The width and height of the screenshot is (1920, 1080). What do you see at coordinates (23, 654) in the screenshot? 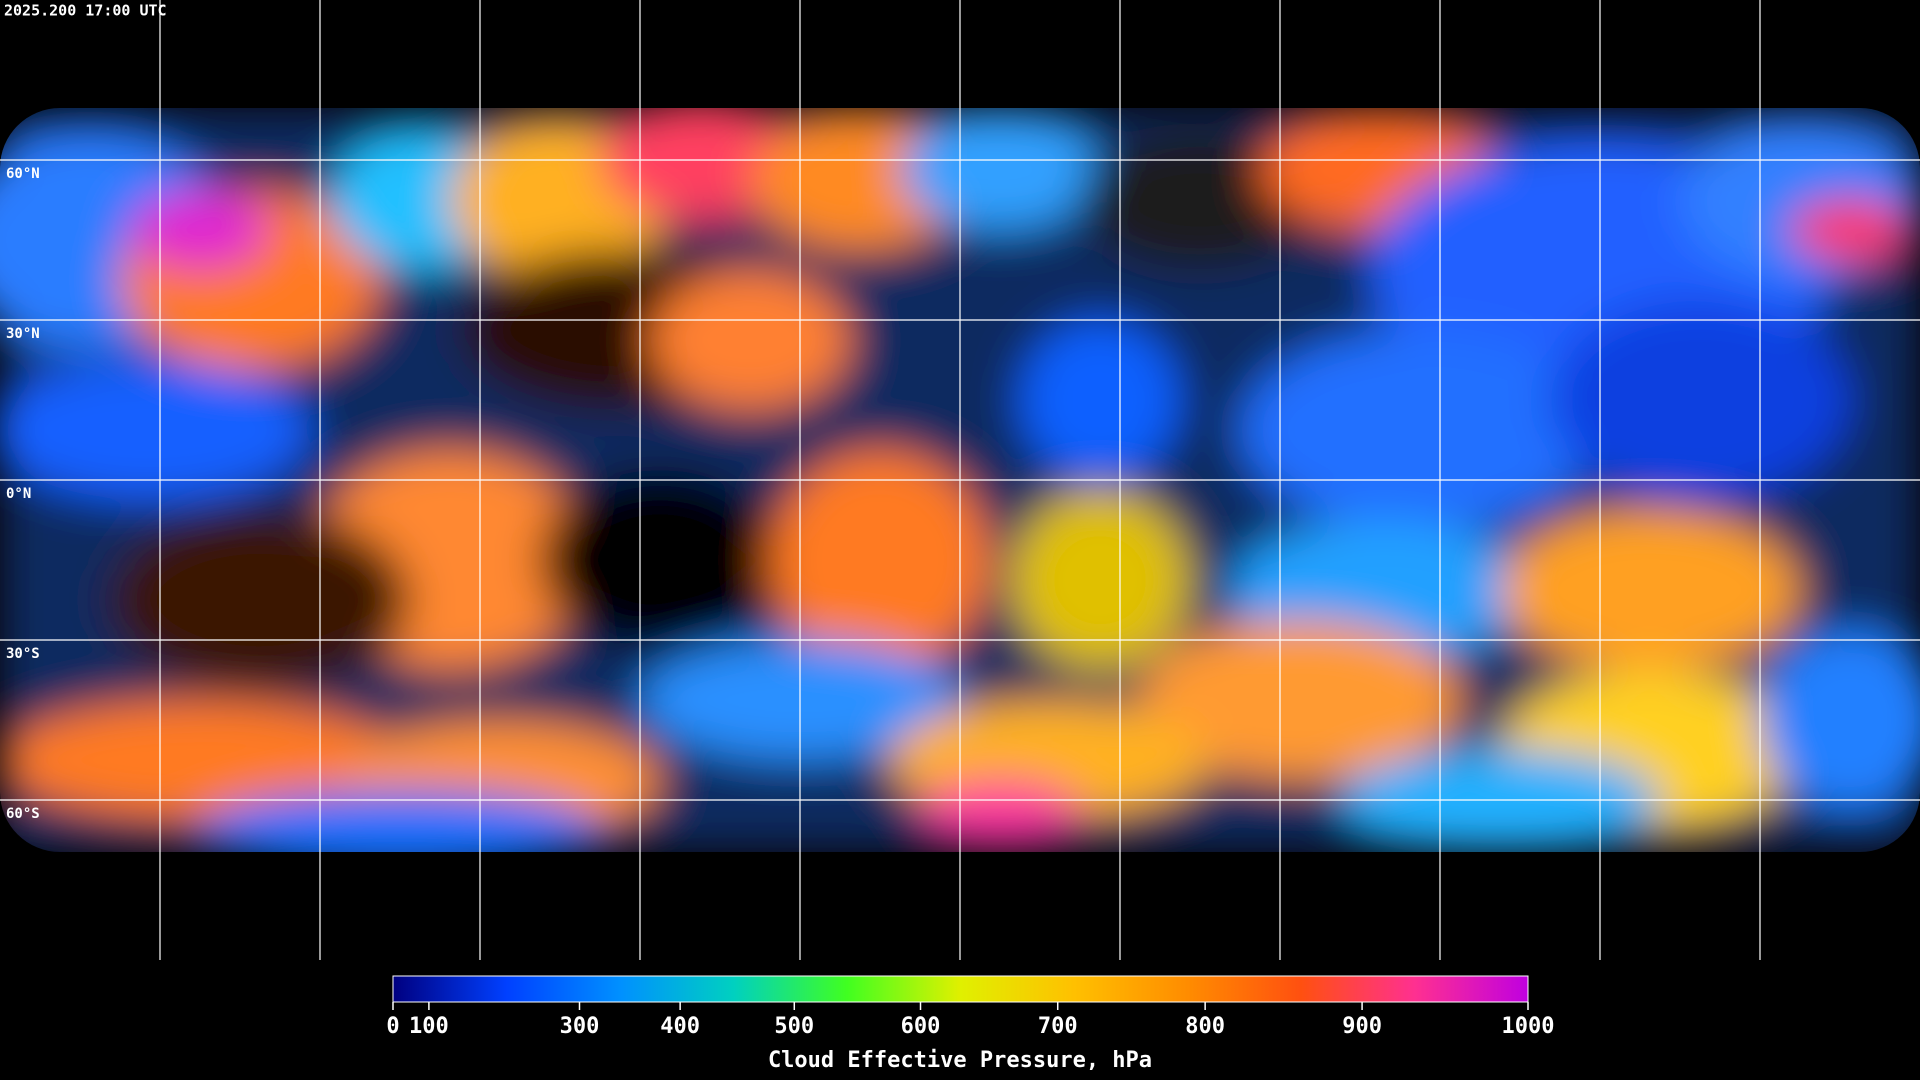
I see `latitude-label: 30°S` at bounding box center [23, 654].